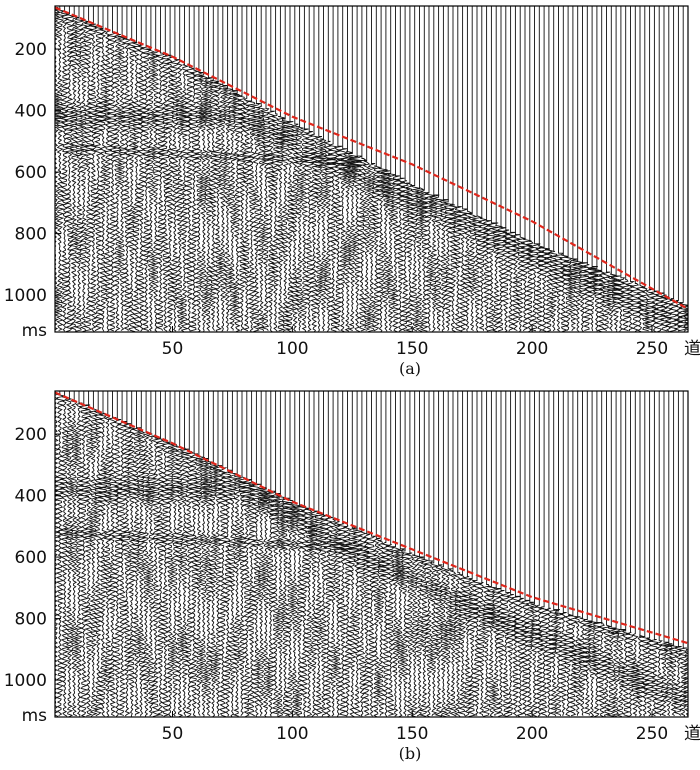 The image size is (700, 770). What do you see at coordinates (31, 620) in the screenshot?
I see `y-tick-label: 800` at bounding box center [31, 620].